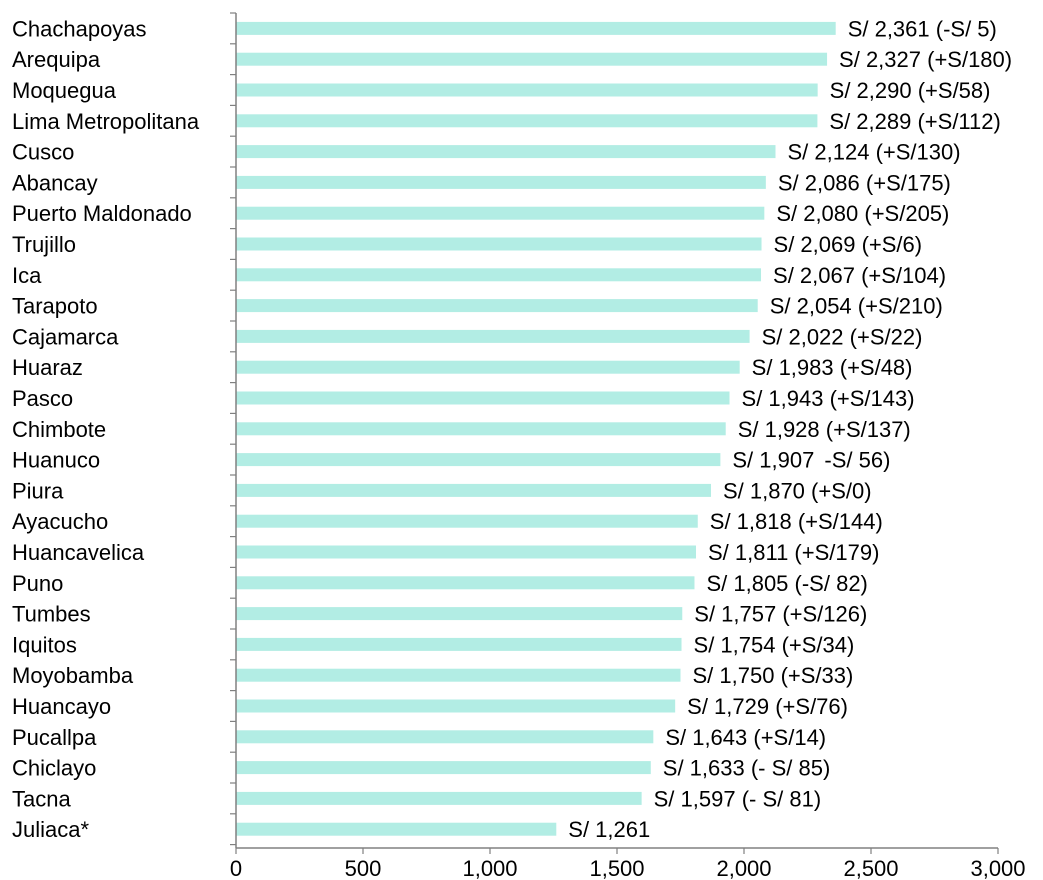 This screenshot has width=1043, height=880. I want to click on overlapping-data-label: -S/ 56), so click(857, 460).